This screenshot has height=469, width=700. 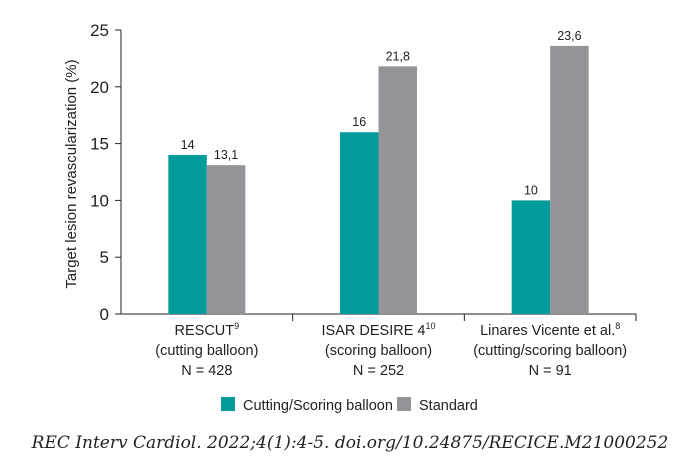 I want to click on x-category-sublabel: (cutting balloon), so click(x=206, y=351).